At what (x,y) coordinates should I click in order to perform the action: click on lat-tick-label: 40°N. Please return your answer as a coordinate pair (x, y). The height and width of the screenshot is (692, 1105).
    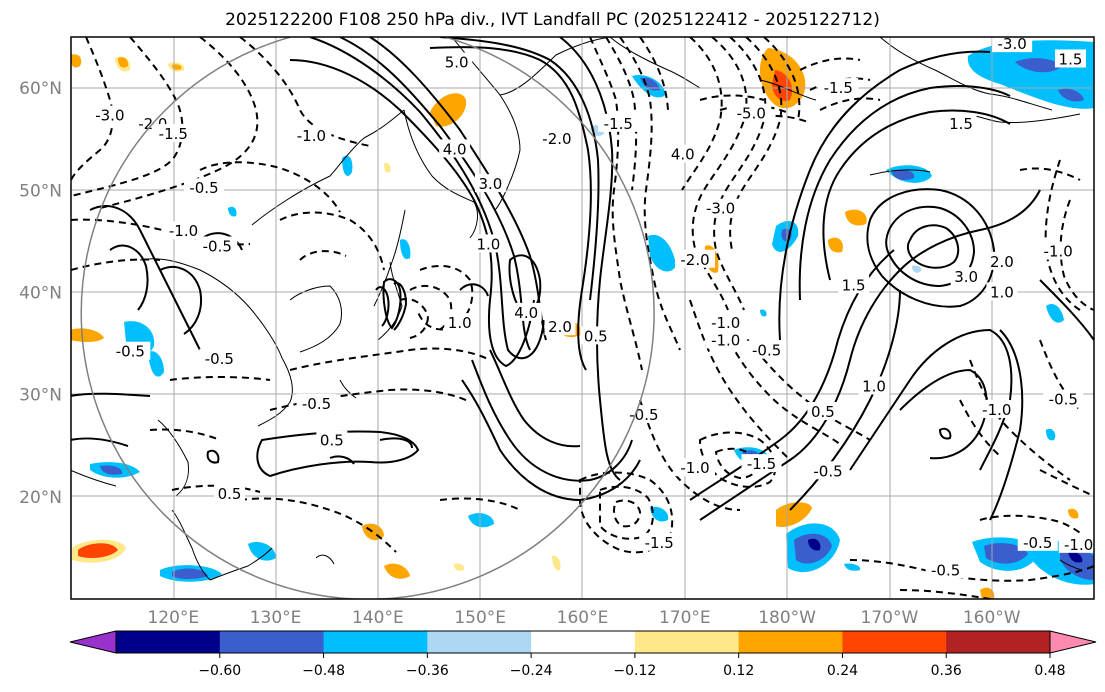
    Looking at the image, I should click on (40, 293).